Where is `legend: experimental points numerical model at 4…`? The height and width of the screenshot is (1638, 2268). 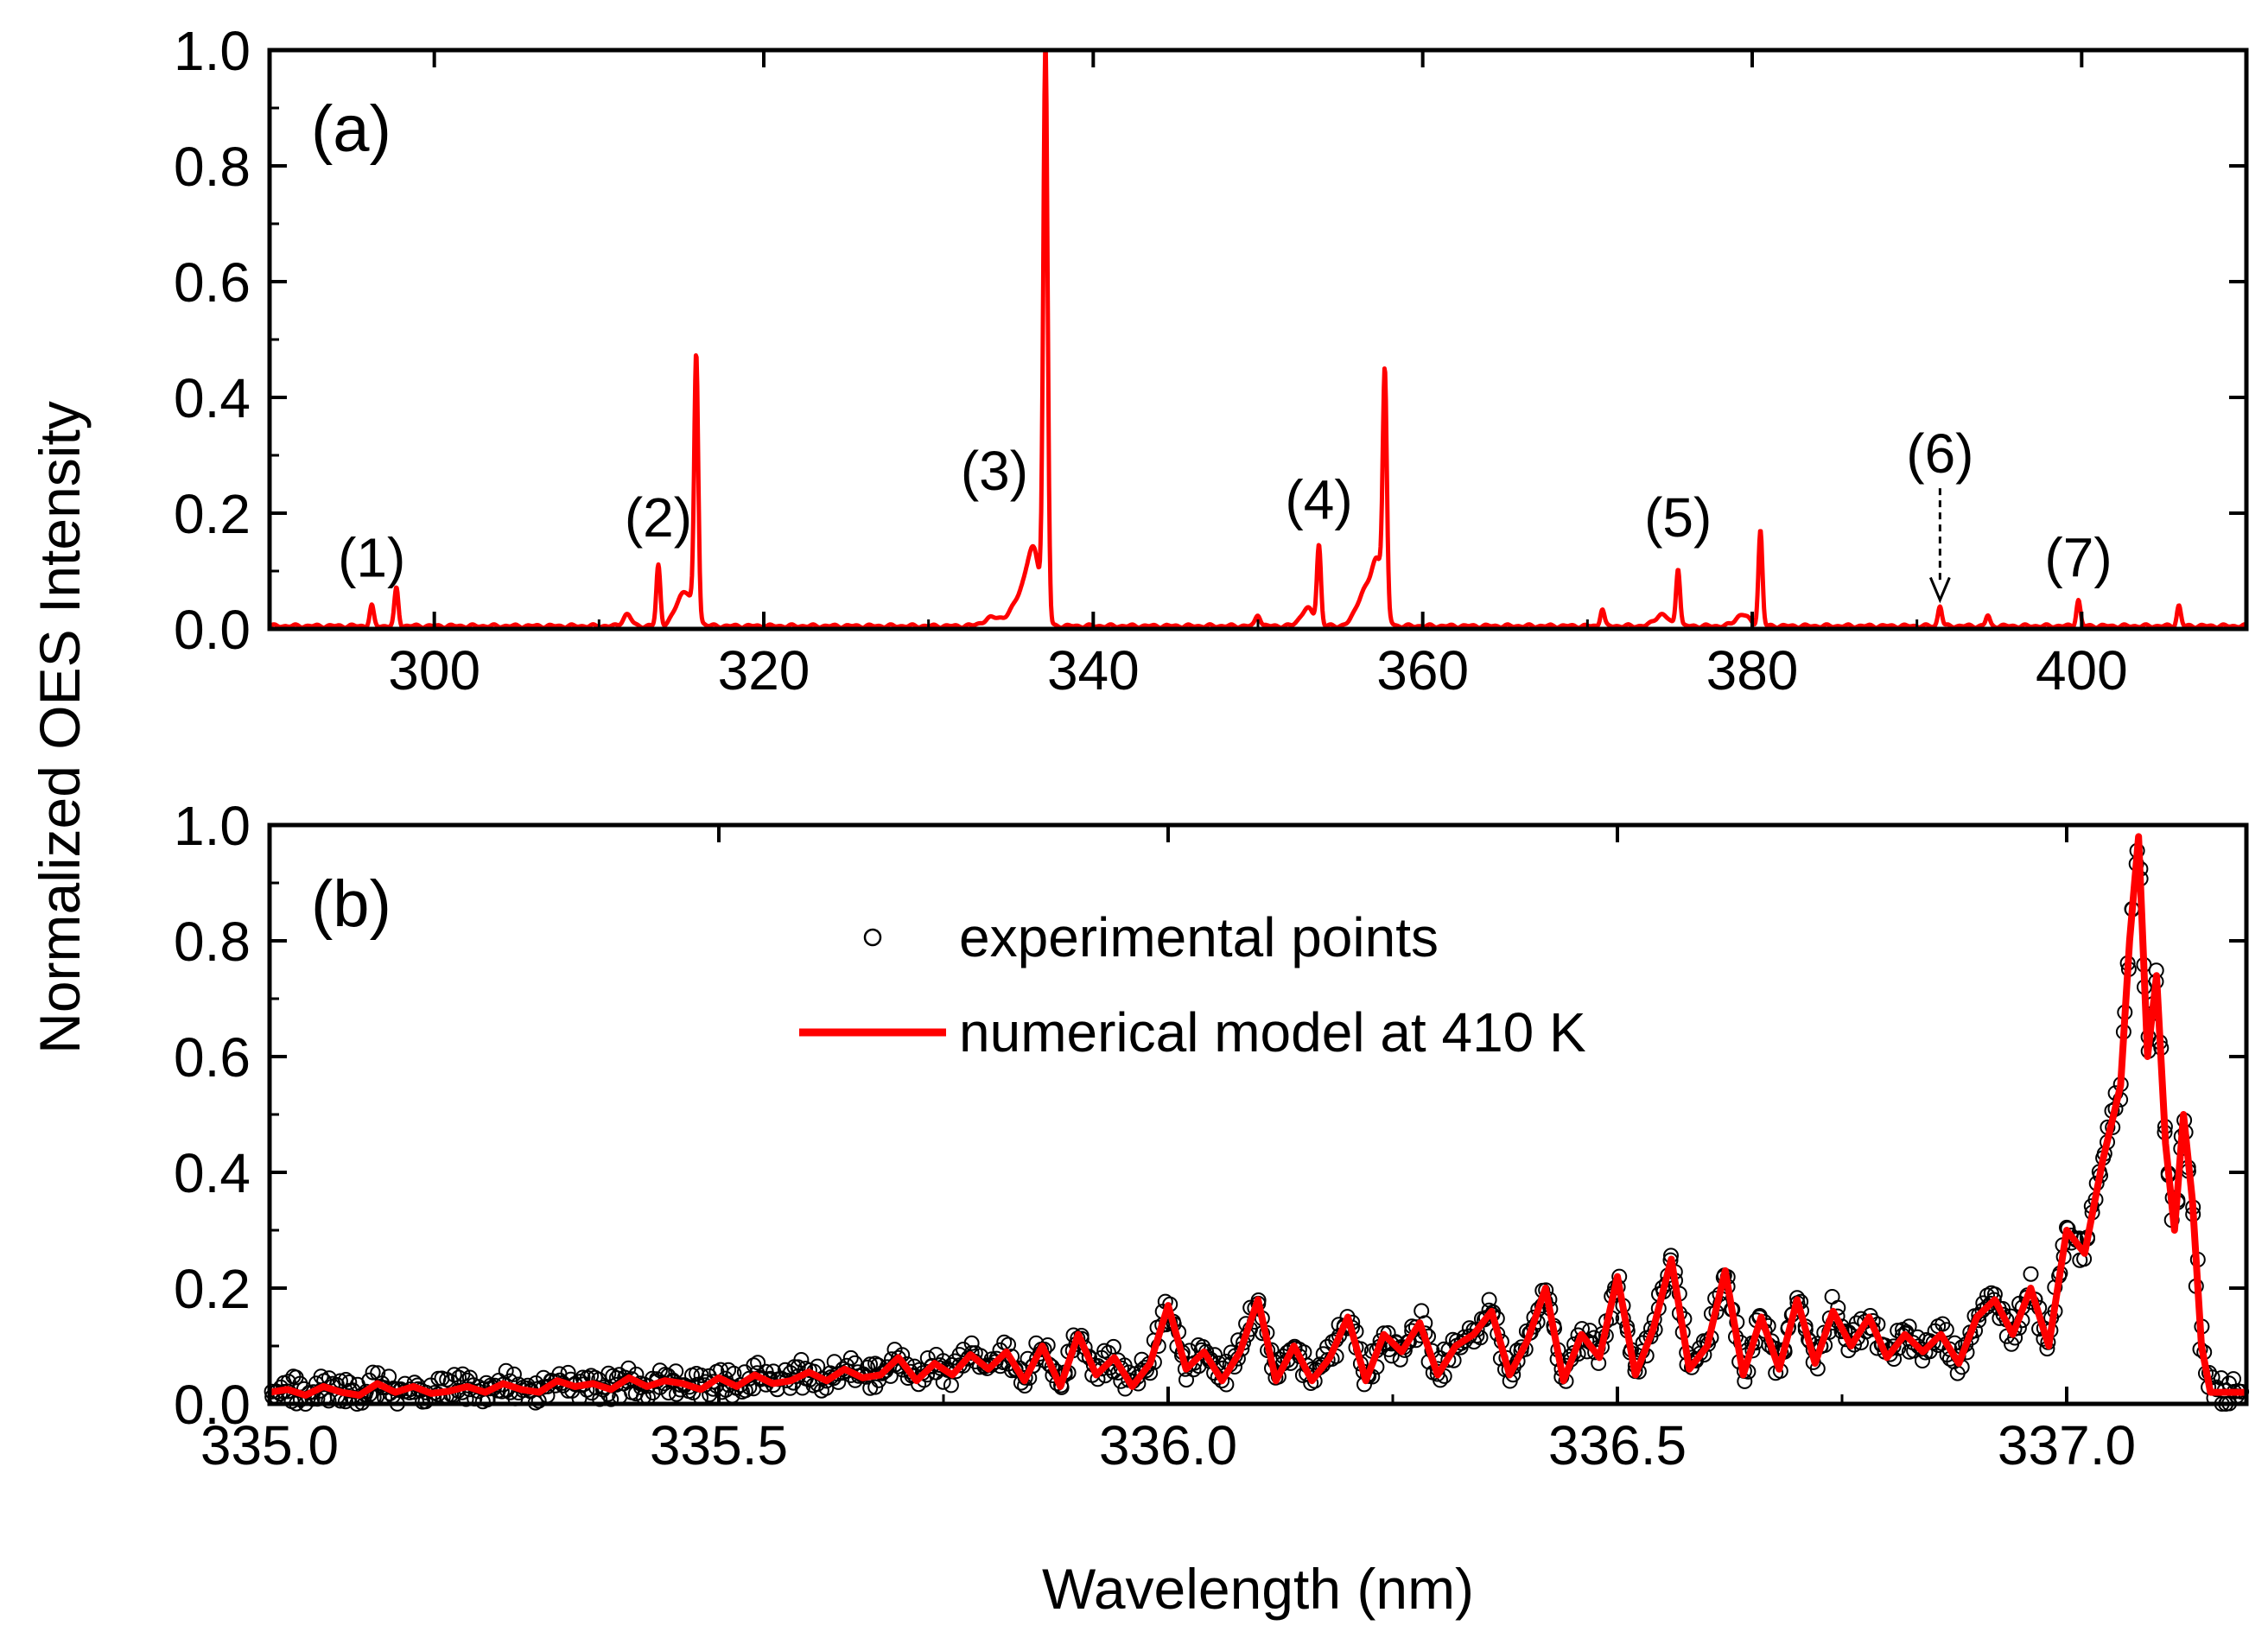
legend: experimental points numerical model at 4… is located at coordinates (1193, 985).